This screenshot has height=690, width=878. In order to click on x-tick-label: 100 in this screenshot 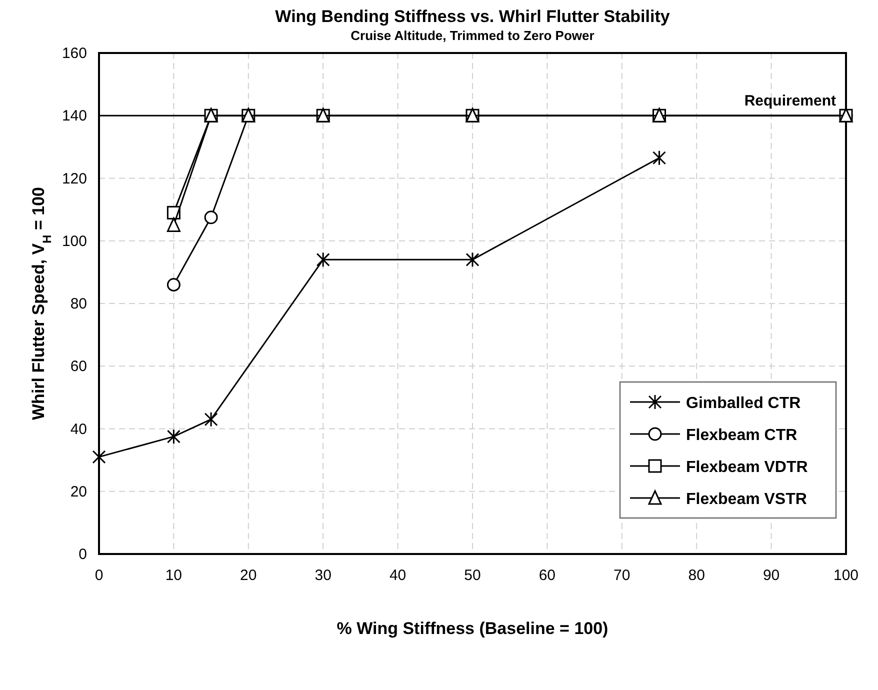, I will do `click(846, 575)`.